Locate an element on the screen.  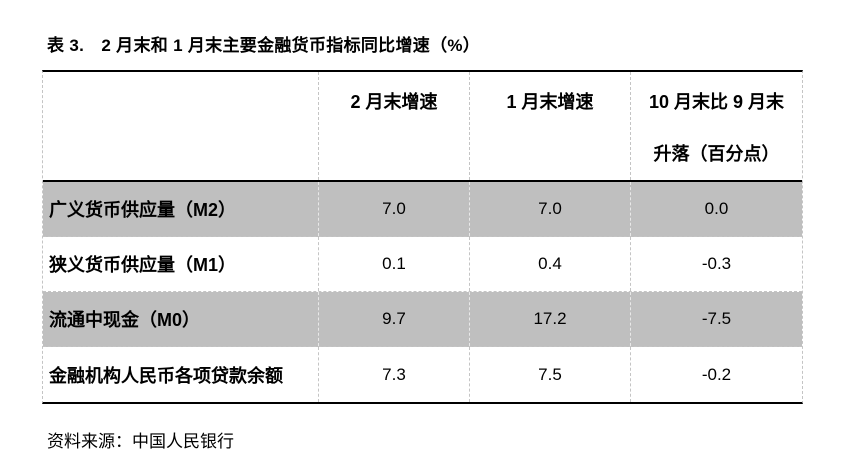
jan-growth-value: 7.0 is located at coordinates (550, 209).